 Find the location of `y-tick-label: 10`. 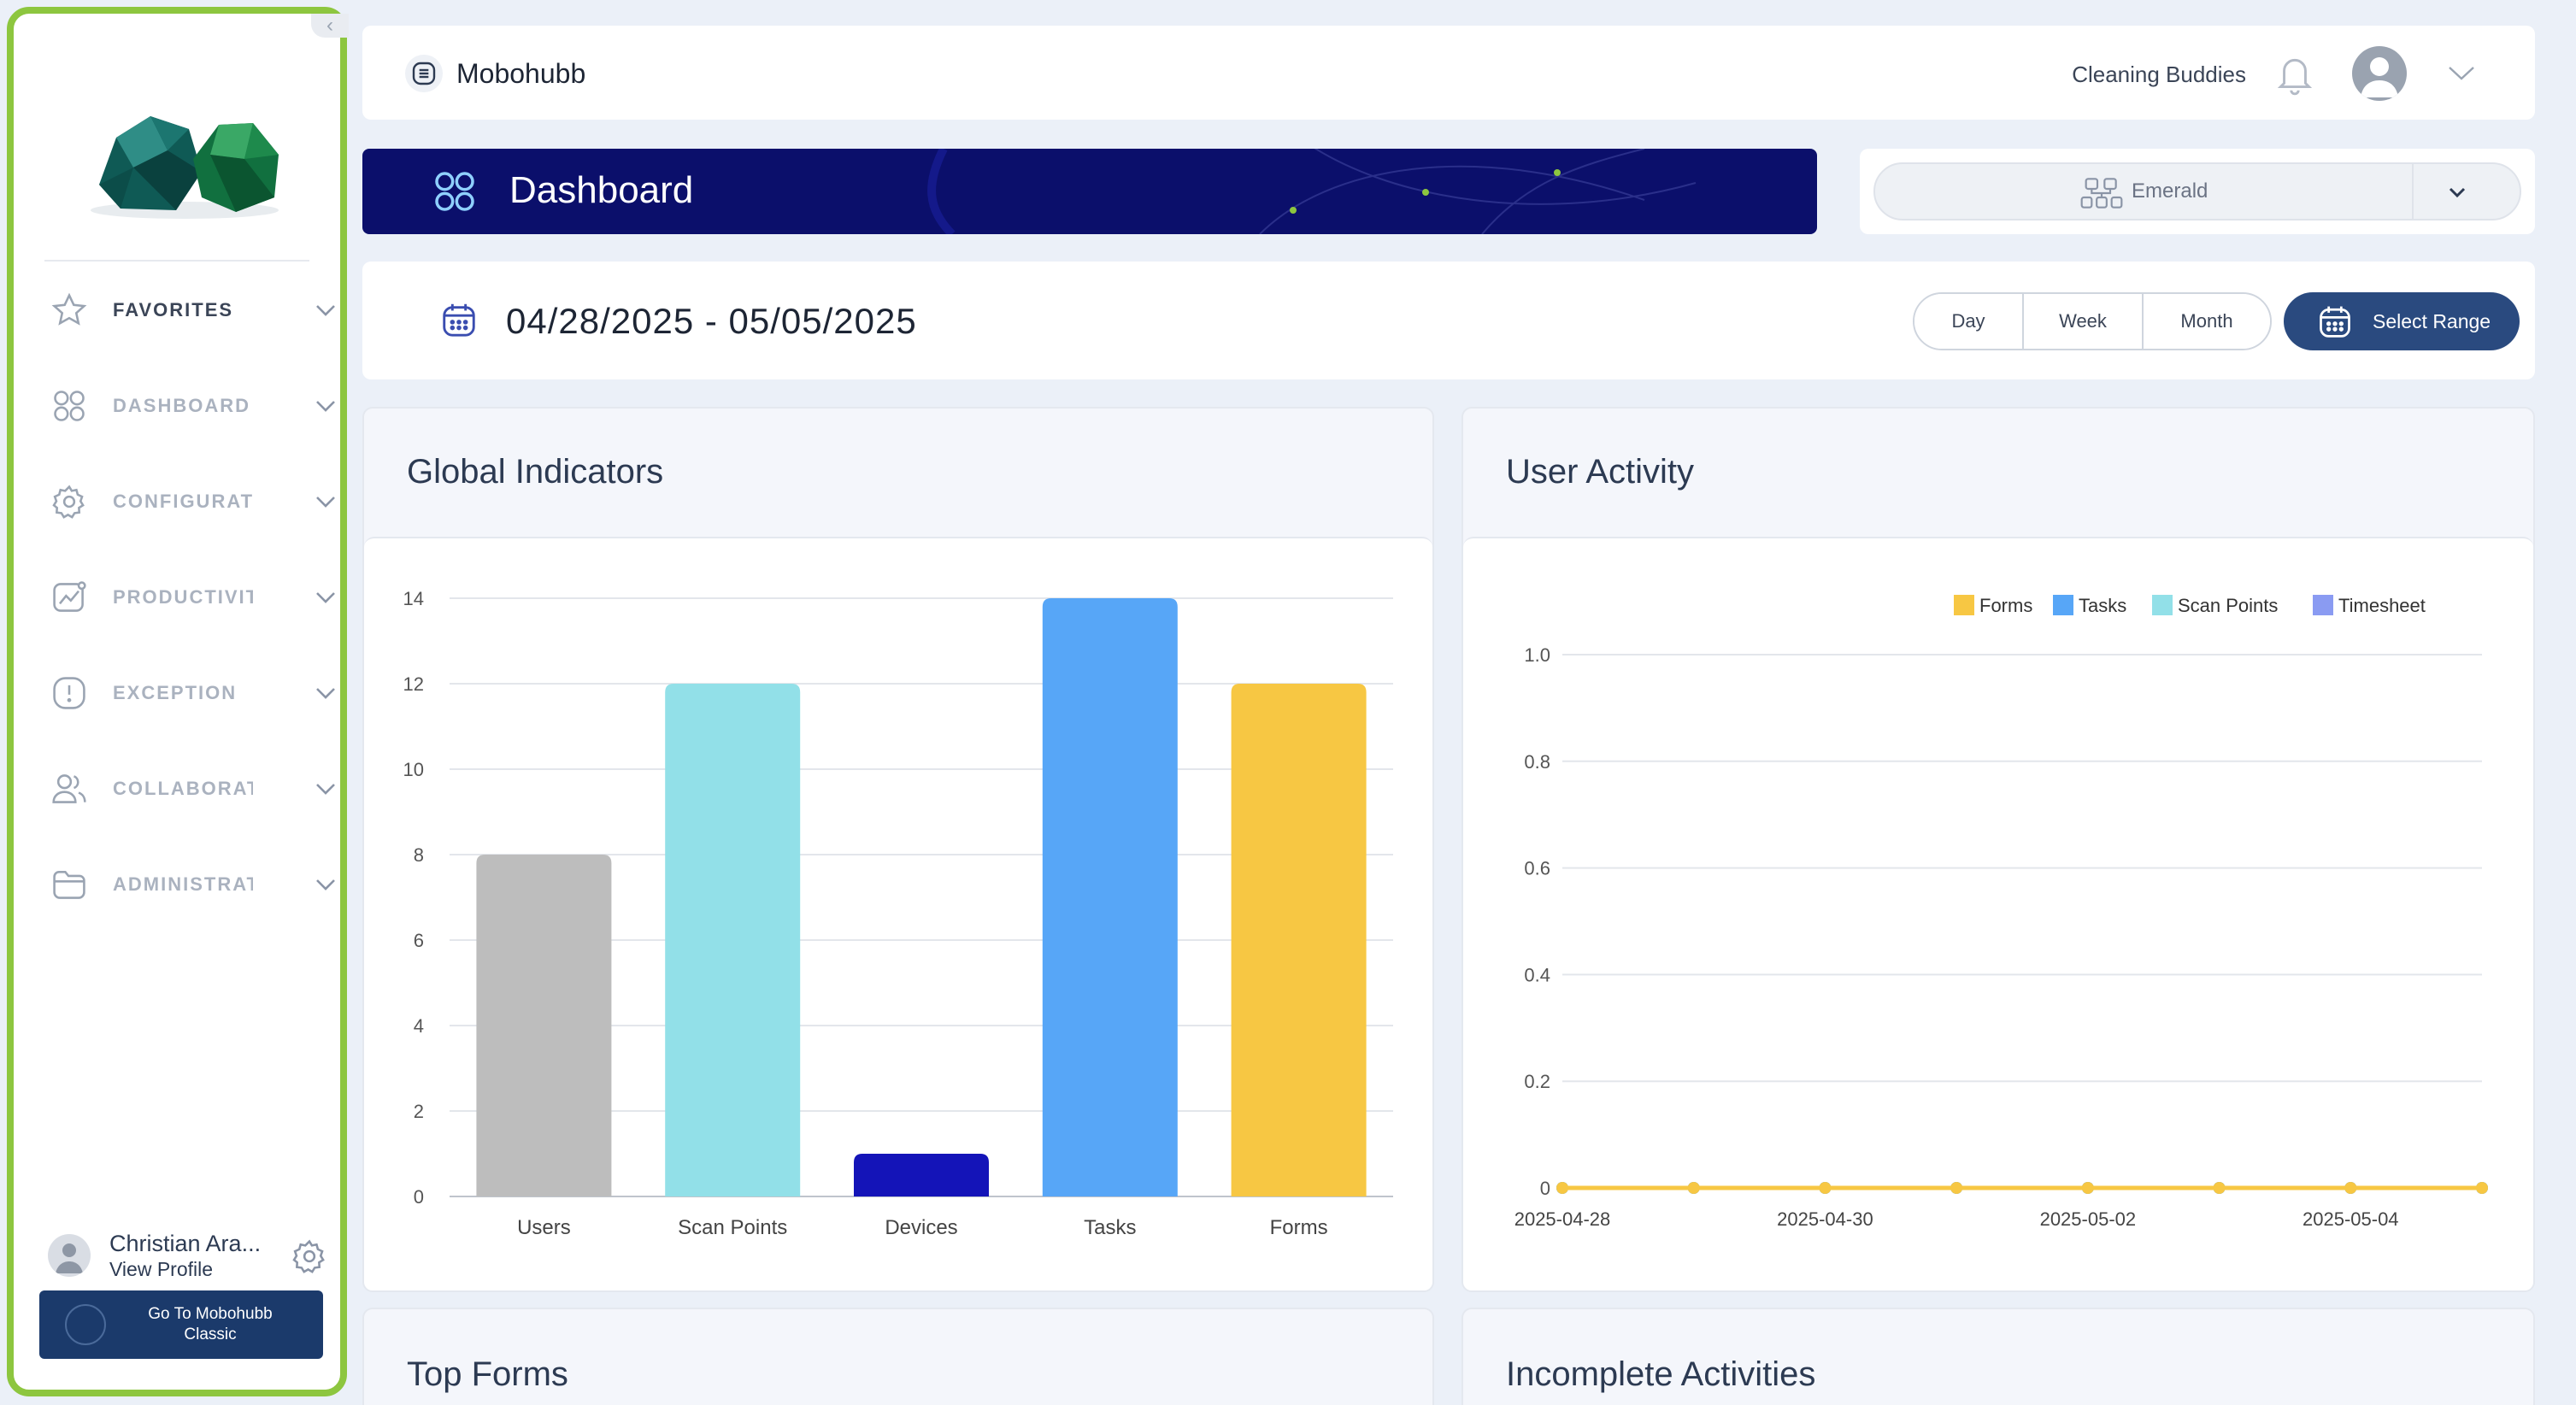

y-tick-label: 10 is located at coordinates (413, 769).